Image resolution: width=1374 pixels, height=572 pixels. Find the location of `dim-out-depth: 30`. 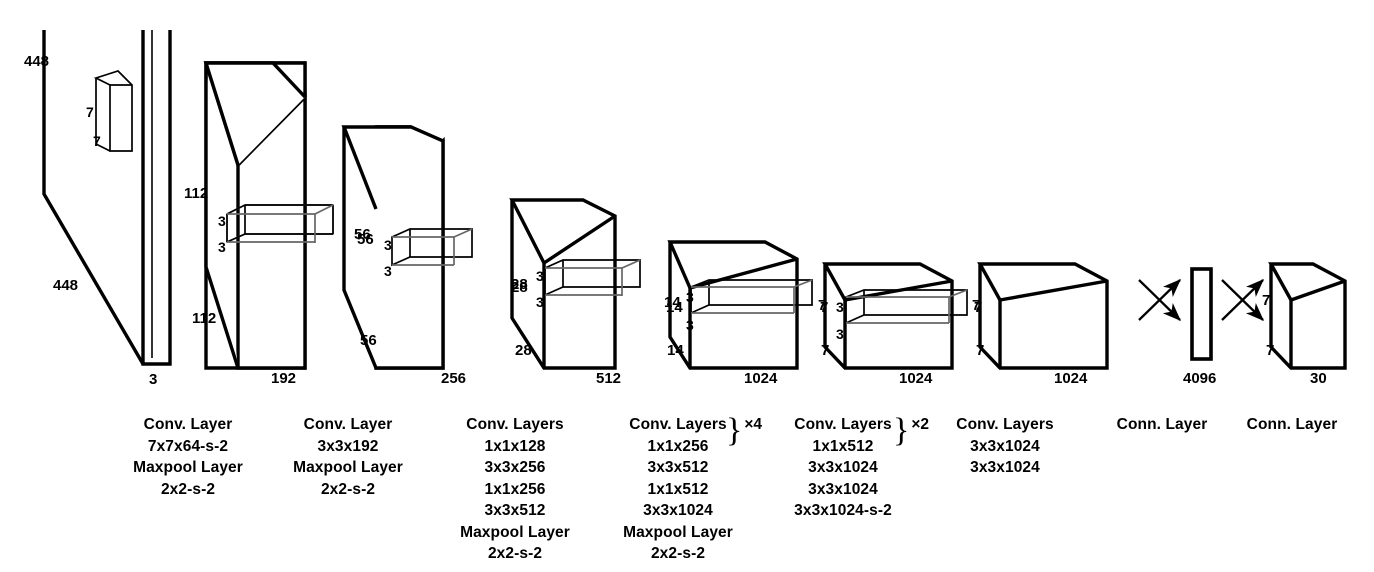

dim-out-depth: 30 is located at coordinates (1318, 378).